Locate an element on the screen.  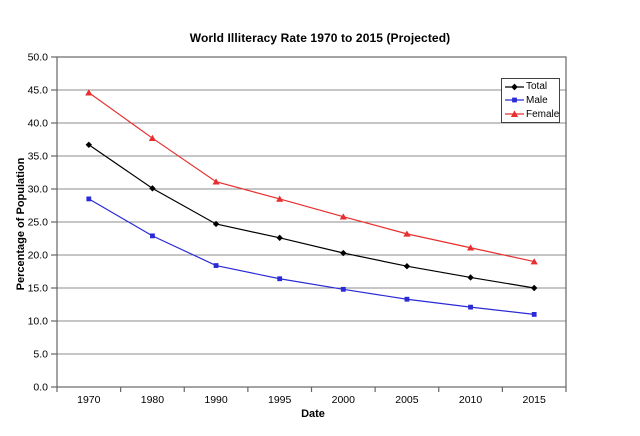
x-axis-label: Date is located at coordinates (313, 414).